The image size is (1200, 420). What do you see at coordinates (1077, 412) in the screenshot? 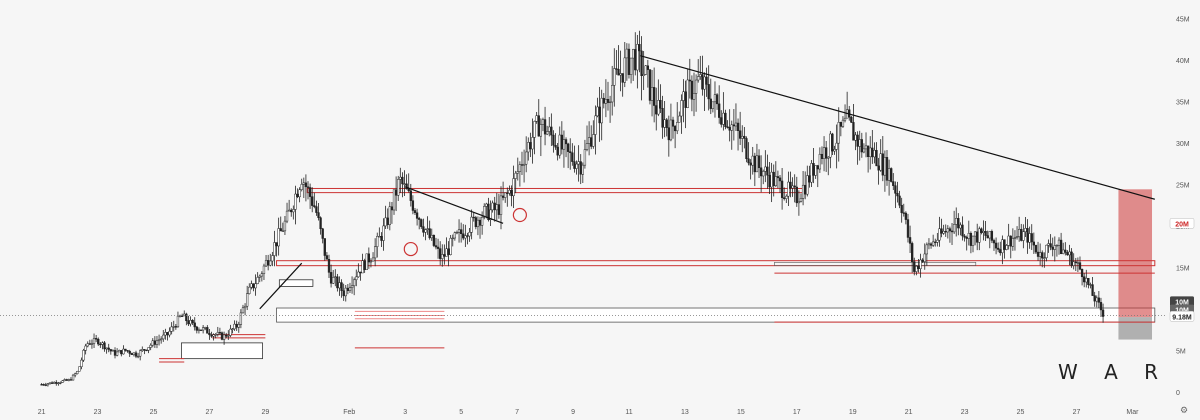
I see `x-tick-label: 27` at bounding box center [1077, 412].